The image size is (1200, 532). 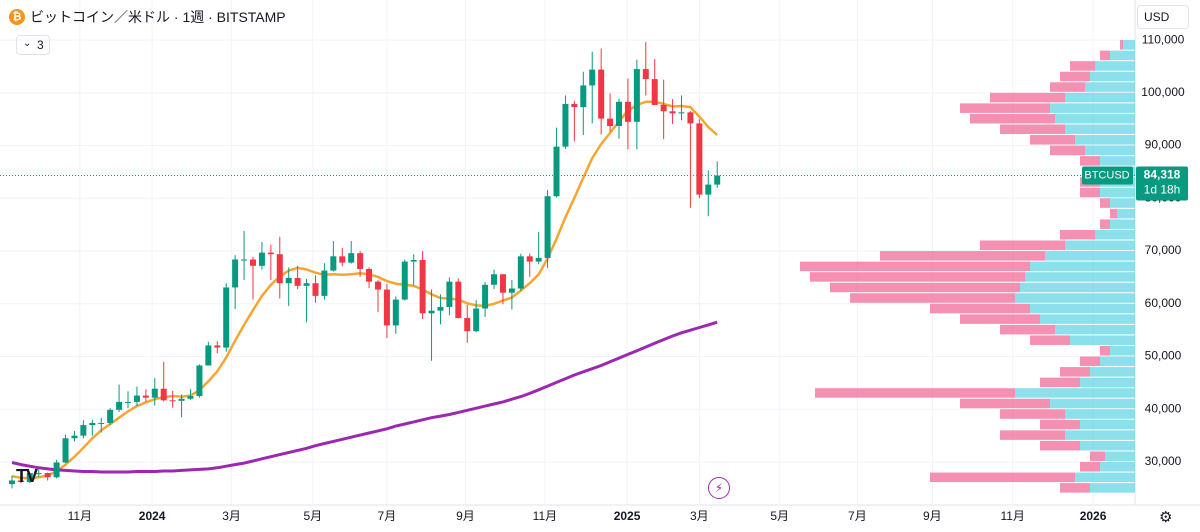 What do you see at coordinates (27, 476) in the screenshot?
I see `tradingview-logo: TV` at bounding box center [27, 476].